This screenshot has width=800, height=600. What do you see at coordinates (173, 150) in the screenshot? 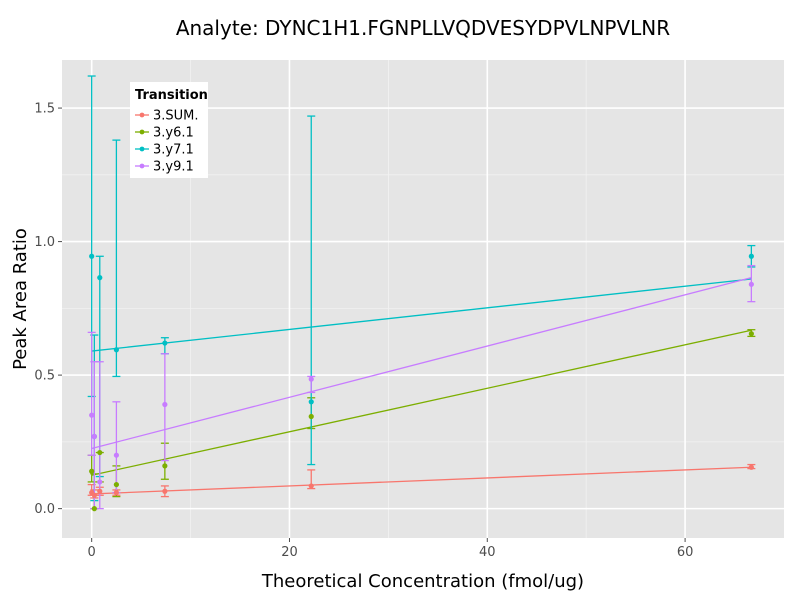
I see `legend-label-3-y7-1: 3.y7.1` at bounding box center [173, 150].